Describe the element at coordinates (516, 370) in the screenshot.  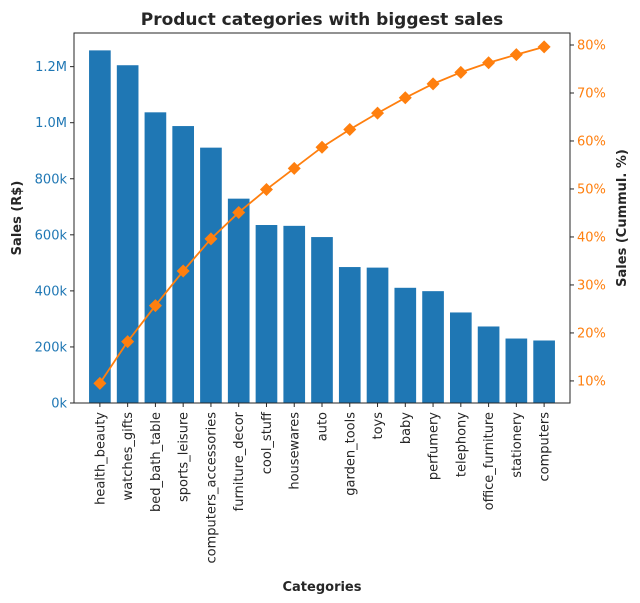
I see `bar-stationery` at that location.